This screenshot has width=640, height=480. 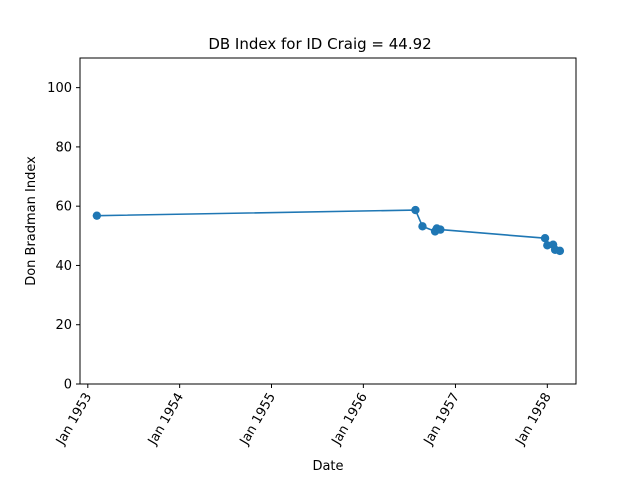 I want to click on y-axis-label: Don Bradman Index, so click(x=31, y=221).